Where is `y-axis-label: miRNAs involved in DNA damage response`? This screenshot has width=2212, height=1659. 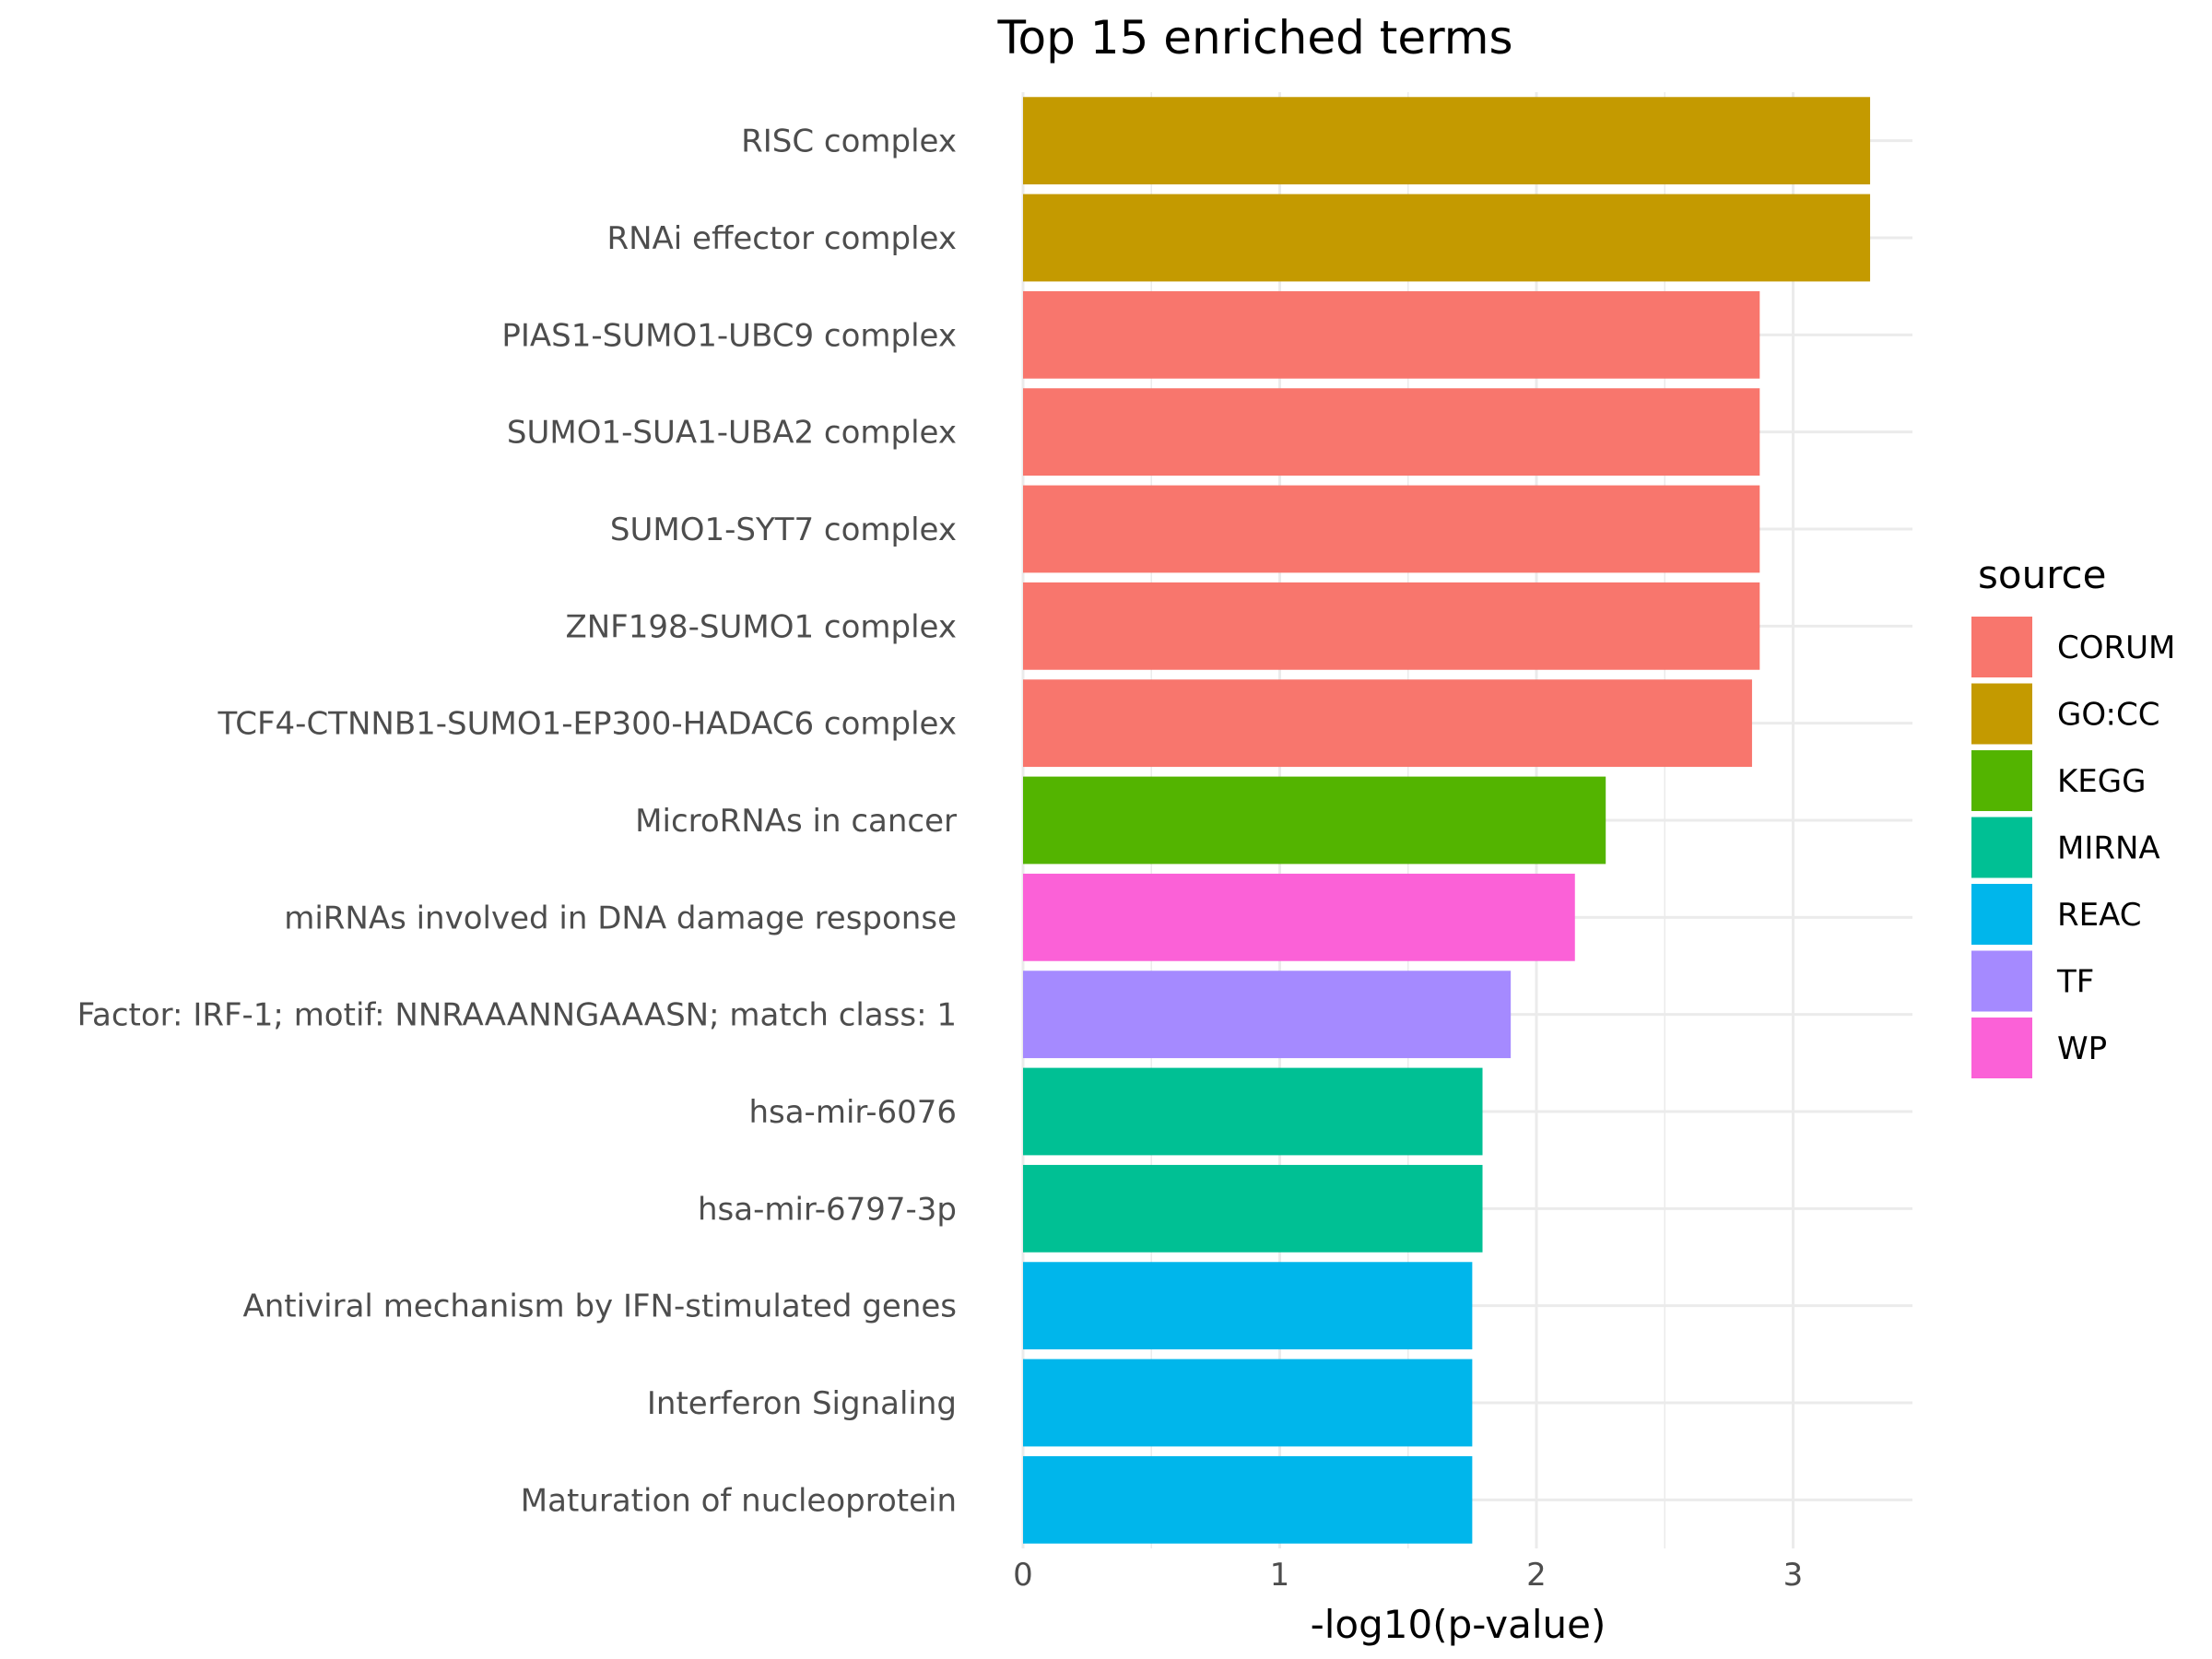
y-axis-label: miRNAs involved in DNA damage response is located at coordinates (620, 918).